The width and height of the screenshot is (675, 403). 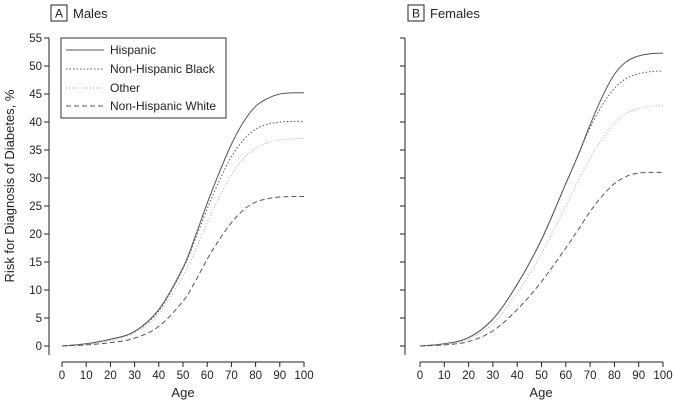 I want to click on panel-a-letter: A, so click(x=59, y=14).